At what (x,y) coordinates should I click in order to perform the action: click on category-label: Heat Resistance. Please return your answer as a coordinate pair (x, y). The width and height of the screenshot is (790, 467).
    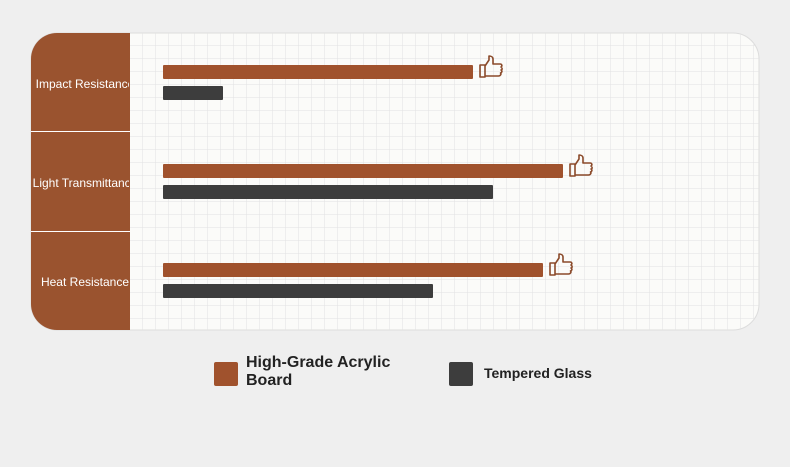
    Looking at the image, I should click on (85, 282).